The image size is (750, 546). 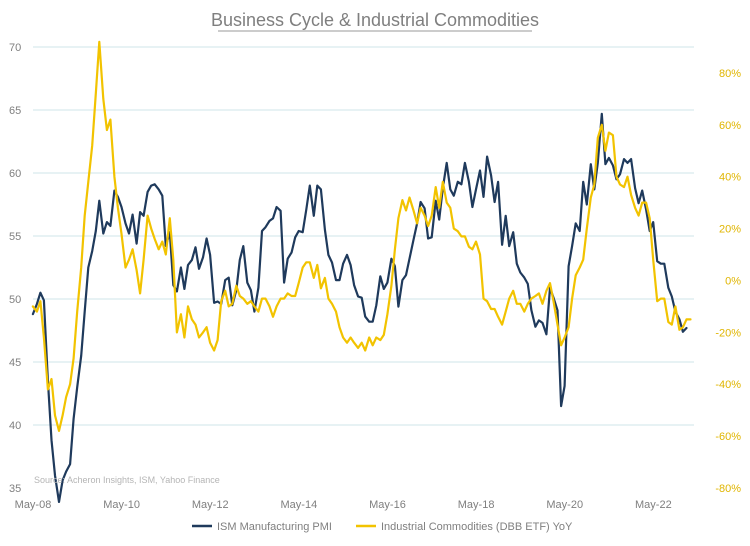 What do you see at coordinates (728, 385) in the screenshot?
I see `y-right-tick-label: -40%` at bounding box center [728, 385].